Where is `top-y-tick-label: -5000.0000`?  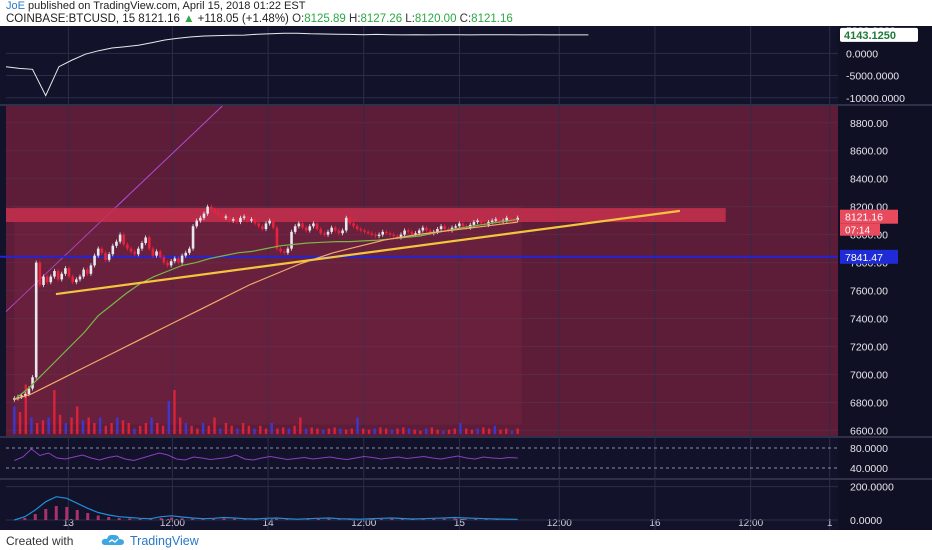
top-y-tick-label: -5000.0000 is located at coordinates (872, 77).